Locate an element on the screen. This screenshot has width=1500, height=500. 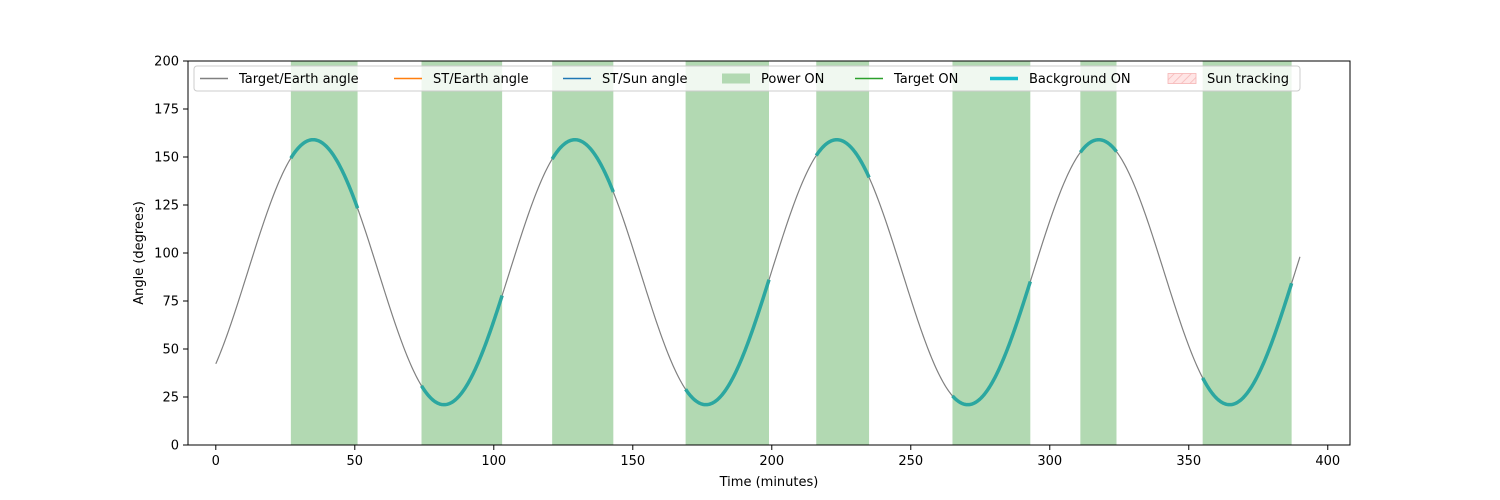
x-tick-label: 350 is located at coordinates (1188, 461).